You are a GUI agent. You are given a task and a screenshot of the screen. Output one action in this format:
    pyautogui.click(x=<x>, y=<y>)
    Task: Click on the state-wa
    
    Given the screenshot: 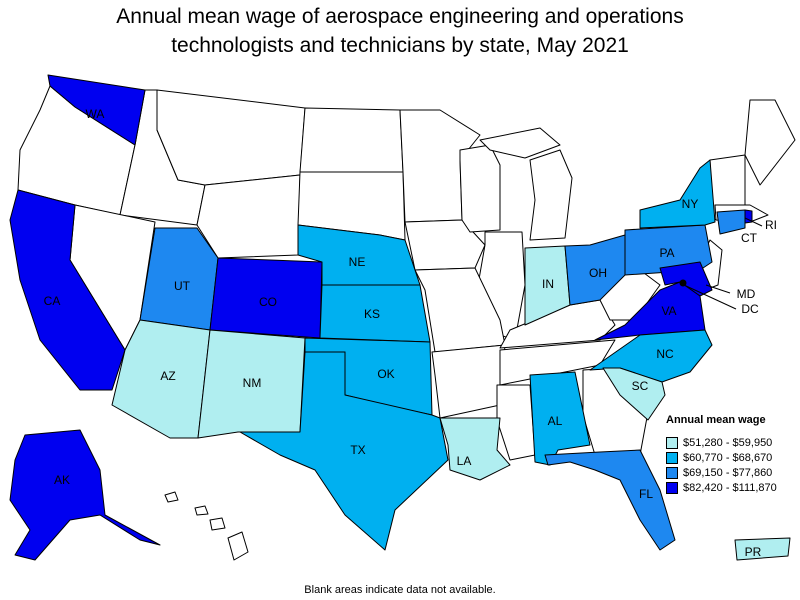 What is the action you would take?
    pyautogui.click(x=96, y=110)
    